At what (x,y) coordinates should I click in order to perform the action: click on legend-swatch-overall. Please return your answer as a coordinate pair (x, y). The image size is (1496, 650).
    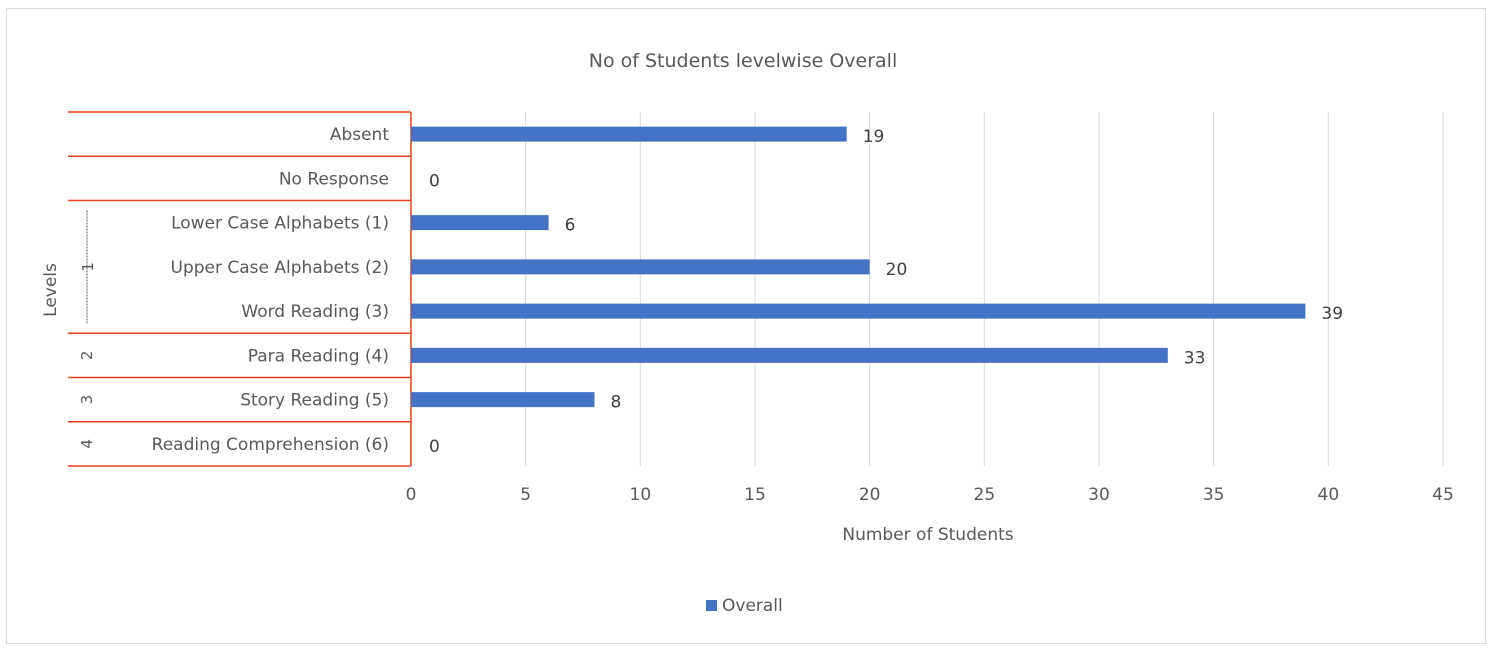
    Looking at the image, I should click on (711, 605).